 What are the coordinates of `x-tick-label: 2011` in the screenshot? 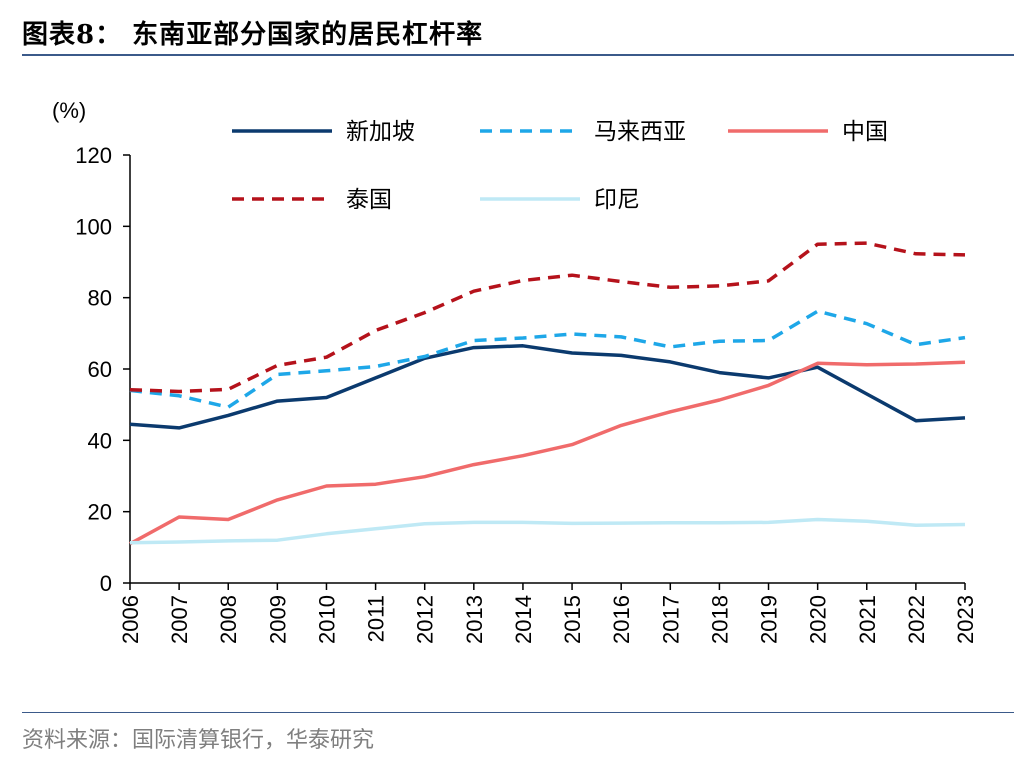 It's located at (376, 618).